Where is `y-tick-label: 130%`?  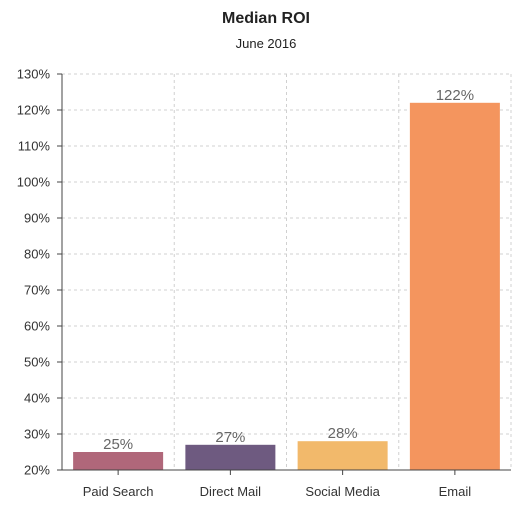
y-tick-label: 130% is located at coordinates (34, 74).